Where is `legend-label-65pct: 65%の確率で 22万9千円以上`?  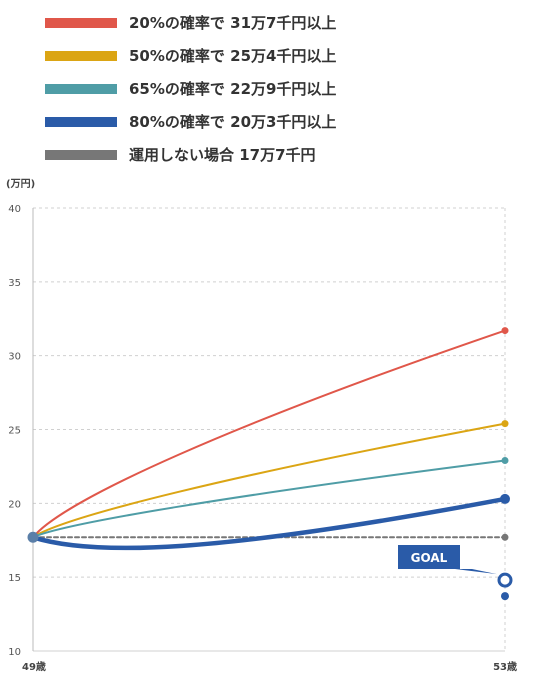
legend-label-65pct: 65%の確率で 22万9千円以上 is located at coordinates (233, 89).